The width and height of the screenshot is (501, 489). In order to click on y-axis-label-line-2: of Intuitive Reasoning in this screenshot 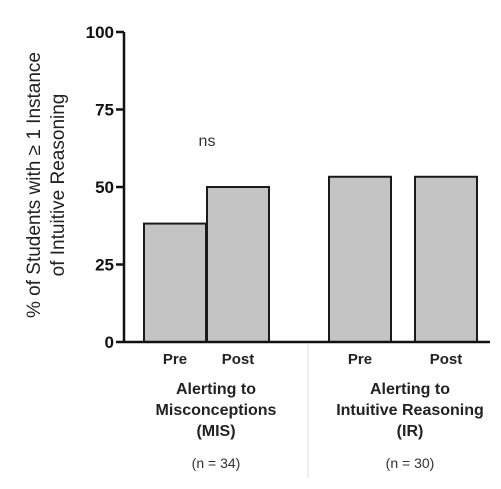, I will do `click(58, 185)`.